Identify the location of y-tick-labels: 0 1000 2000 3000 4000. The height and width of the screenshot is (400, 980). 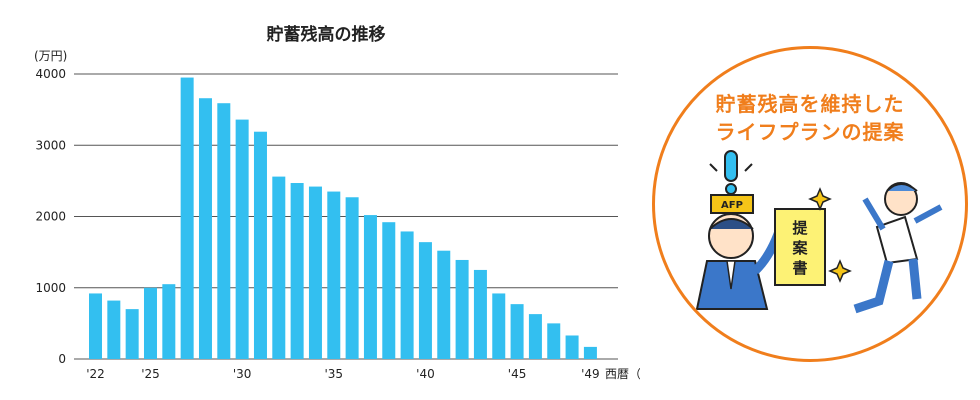
(50, 216).